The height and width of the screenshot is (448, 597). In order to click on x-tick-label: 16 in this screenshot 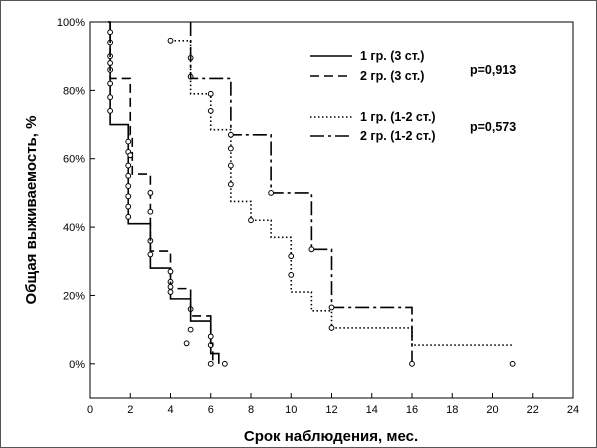, I will do `click(412, 410)`.